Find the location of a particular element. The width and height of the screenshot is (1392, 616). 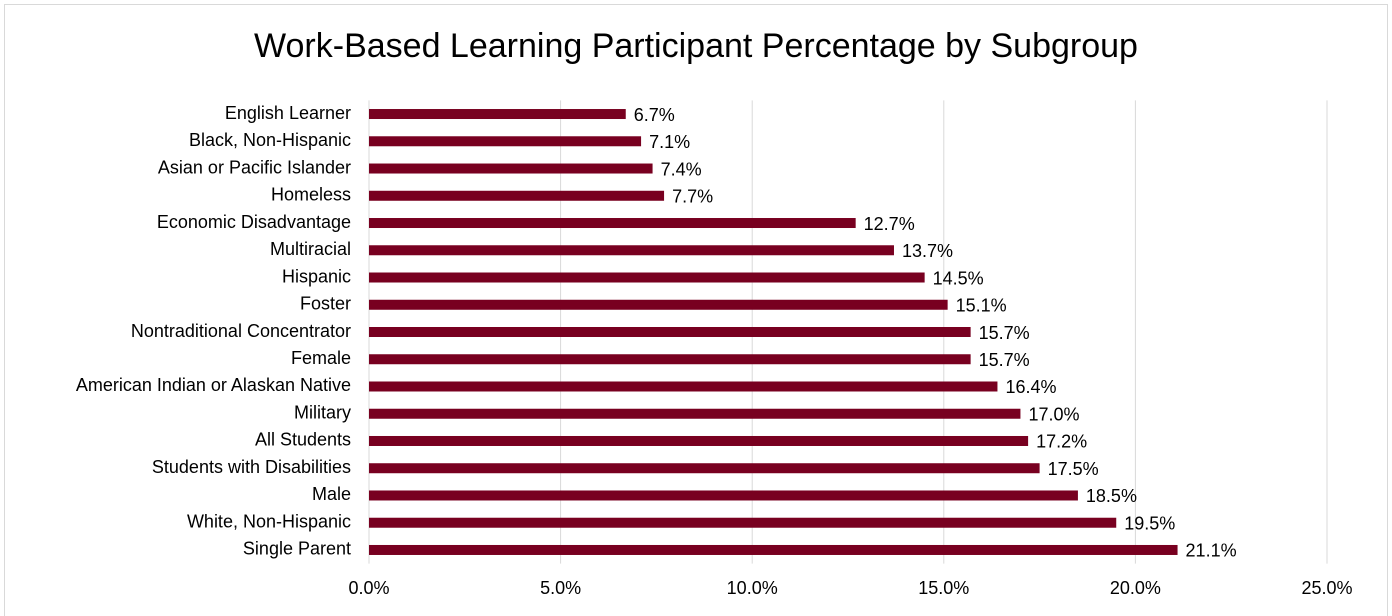

x-tick-label: 10.0% is located at coordinates (752, 588).